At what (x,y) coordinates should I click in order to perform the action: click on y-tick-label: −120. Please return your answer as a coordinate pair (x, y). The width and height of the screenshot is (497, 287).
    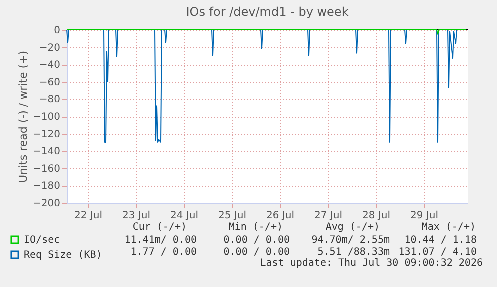
    Looking at the image, I should click on (46, 134).